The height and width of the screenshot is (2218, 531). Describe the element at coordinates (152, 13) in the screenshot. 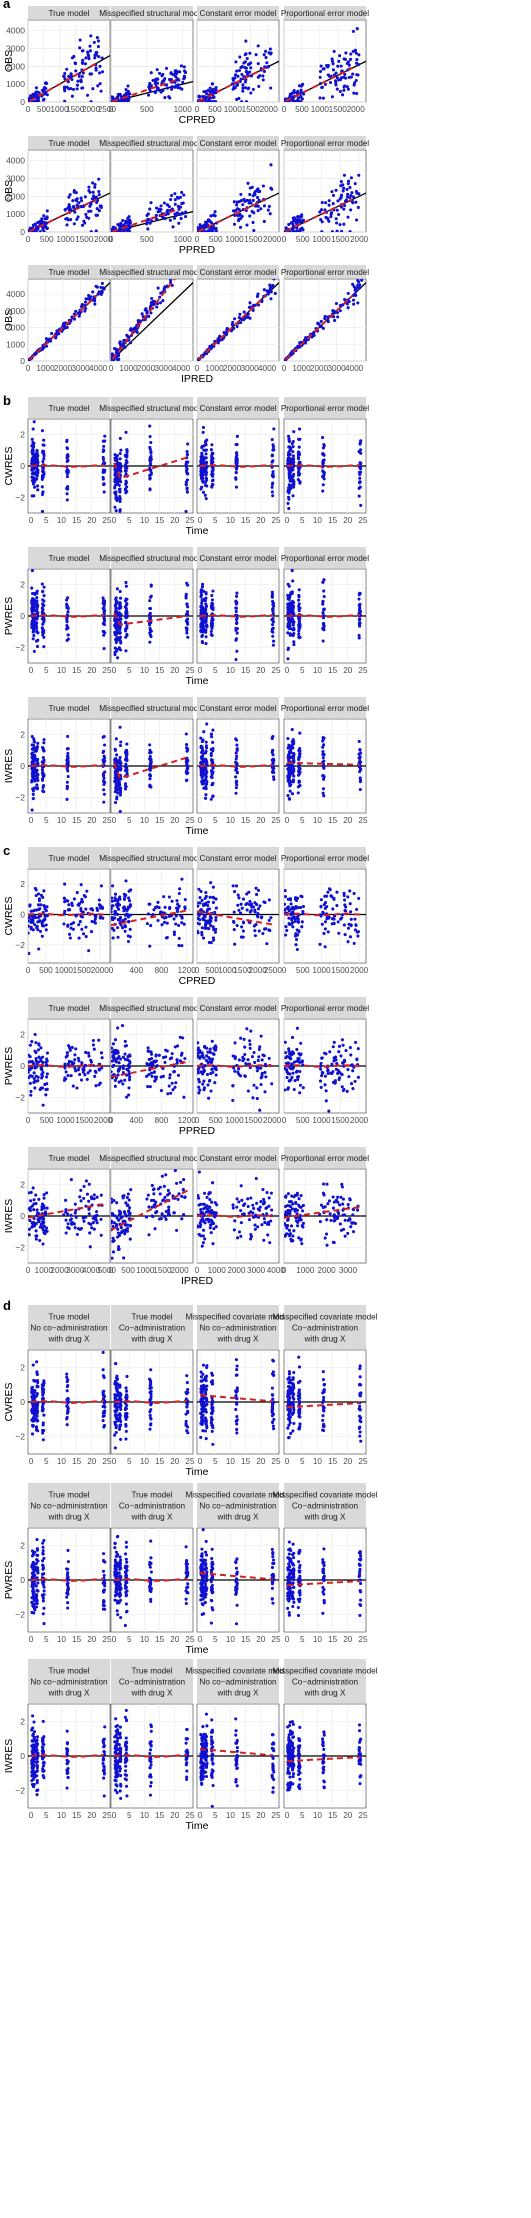

I see `panel-title: Misspecified structural model` at that location.